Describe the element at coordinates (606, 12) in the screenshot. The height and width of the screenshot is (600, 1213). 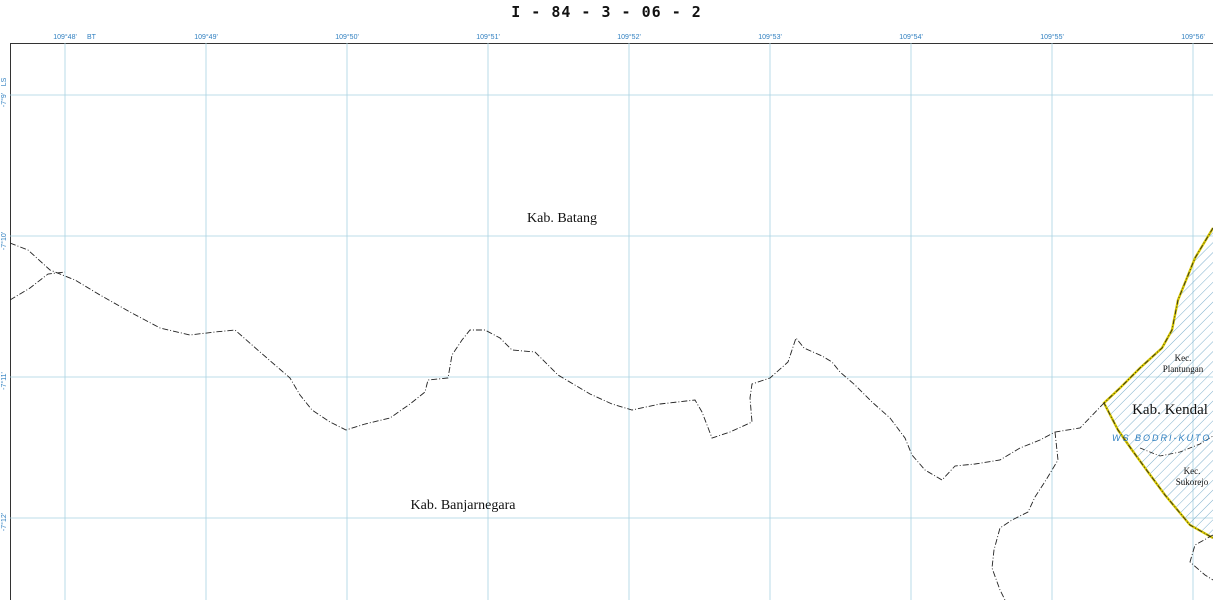
I see `sheet-title: I - 84 - 3 - 06 - 2` at that location.